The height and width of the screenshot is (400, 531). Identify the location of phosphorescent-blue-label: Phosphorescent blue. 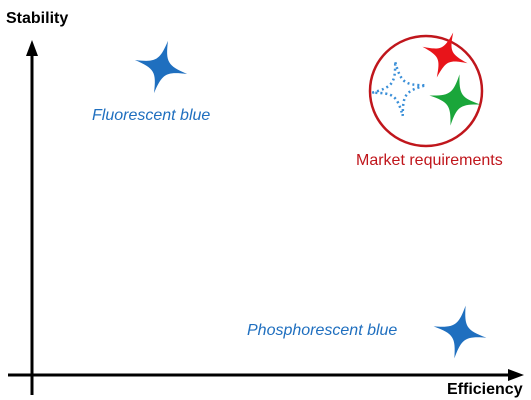
(322, 330).